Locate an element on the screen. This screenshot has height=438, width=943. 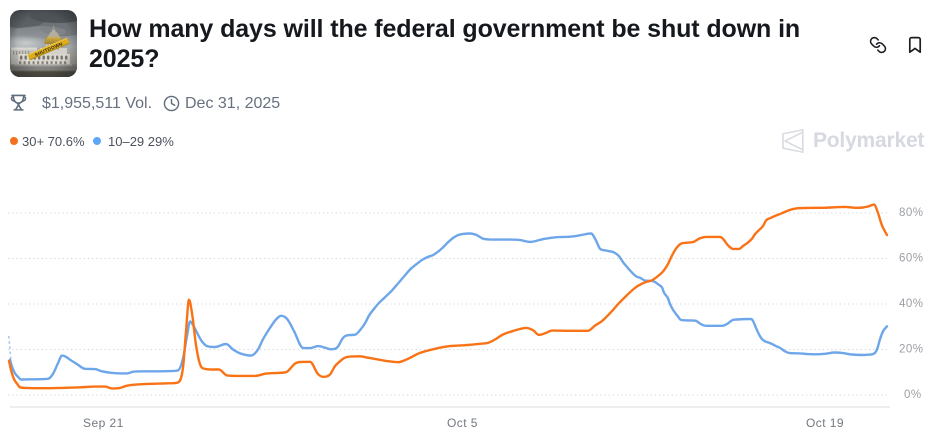
svg-text: 20% is located at coordinates (911, 350).